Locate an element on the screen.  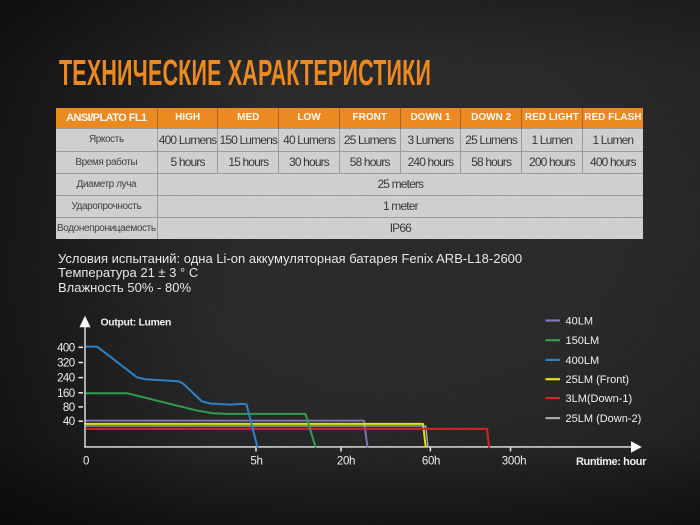
svg-text: 400 is located at coordinates (66, 348).